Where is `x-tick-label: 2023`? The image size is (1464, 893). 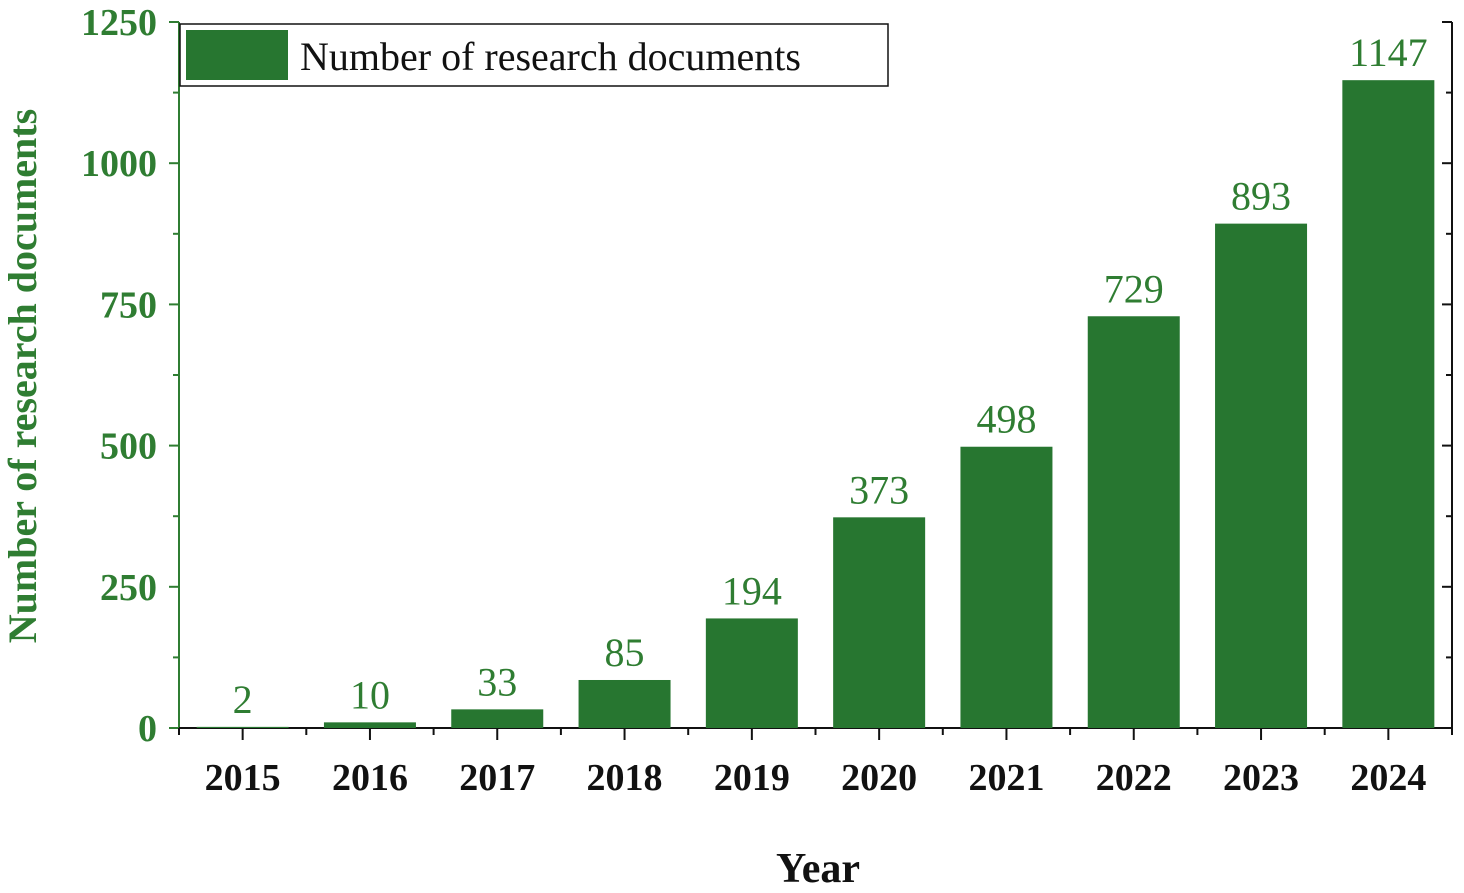
x-tick-label: 2023 is located at coordinates (1261, 778).